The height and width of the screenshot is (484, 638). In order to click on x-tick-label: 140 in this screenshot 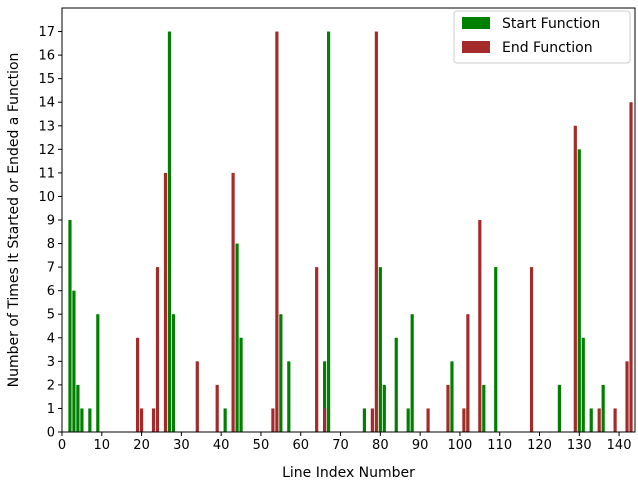, I will do `click(619, 445)`.